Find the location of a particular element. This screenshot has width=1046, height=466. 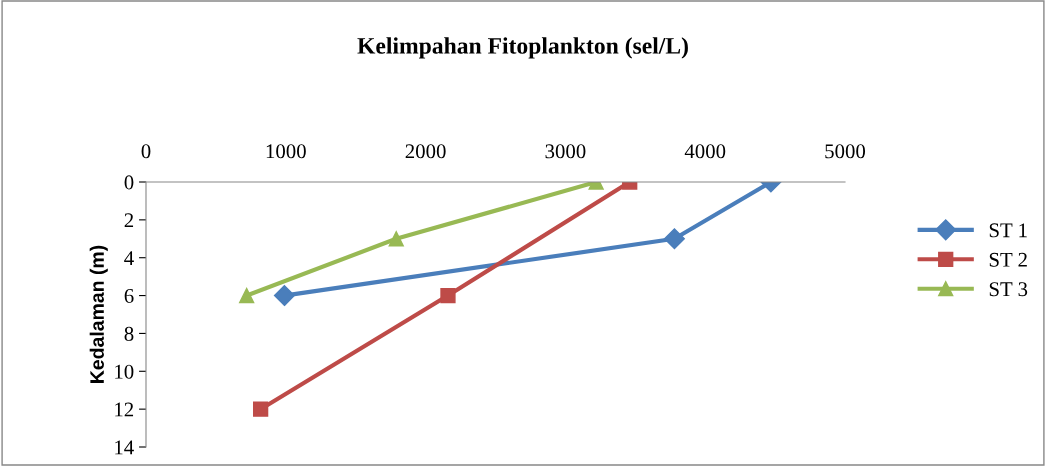

x-tick-label: 1000 is located at coordinates (286, 151).